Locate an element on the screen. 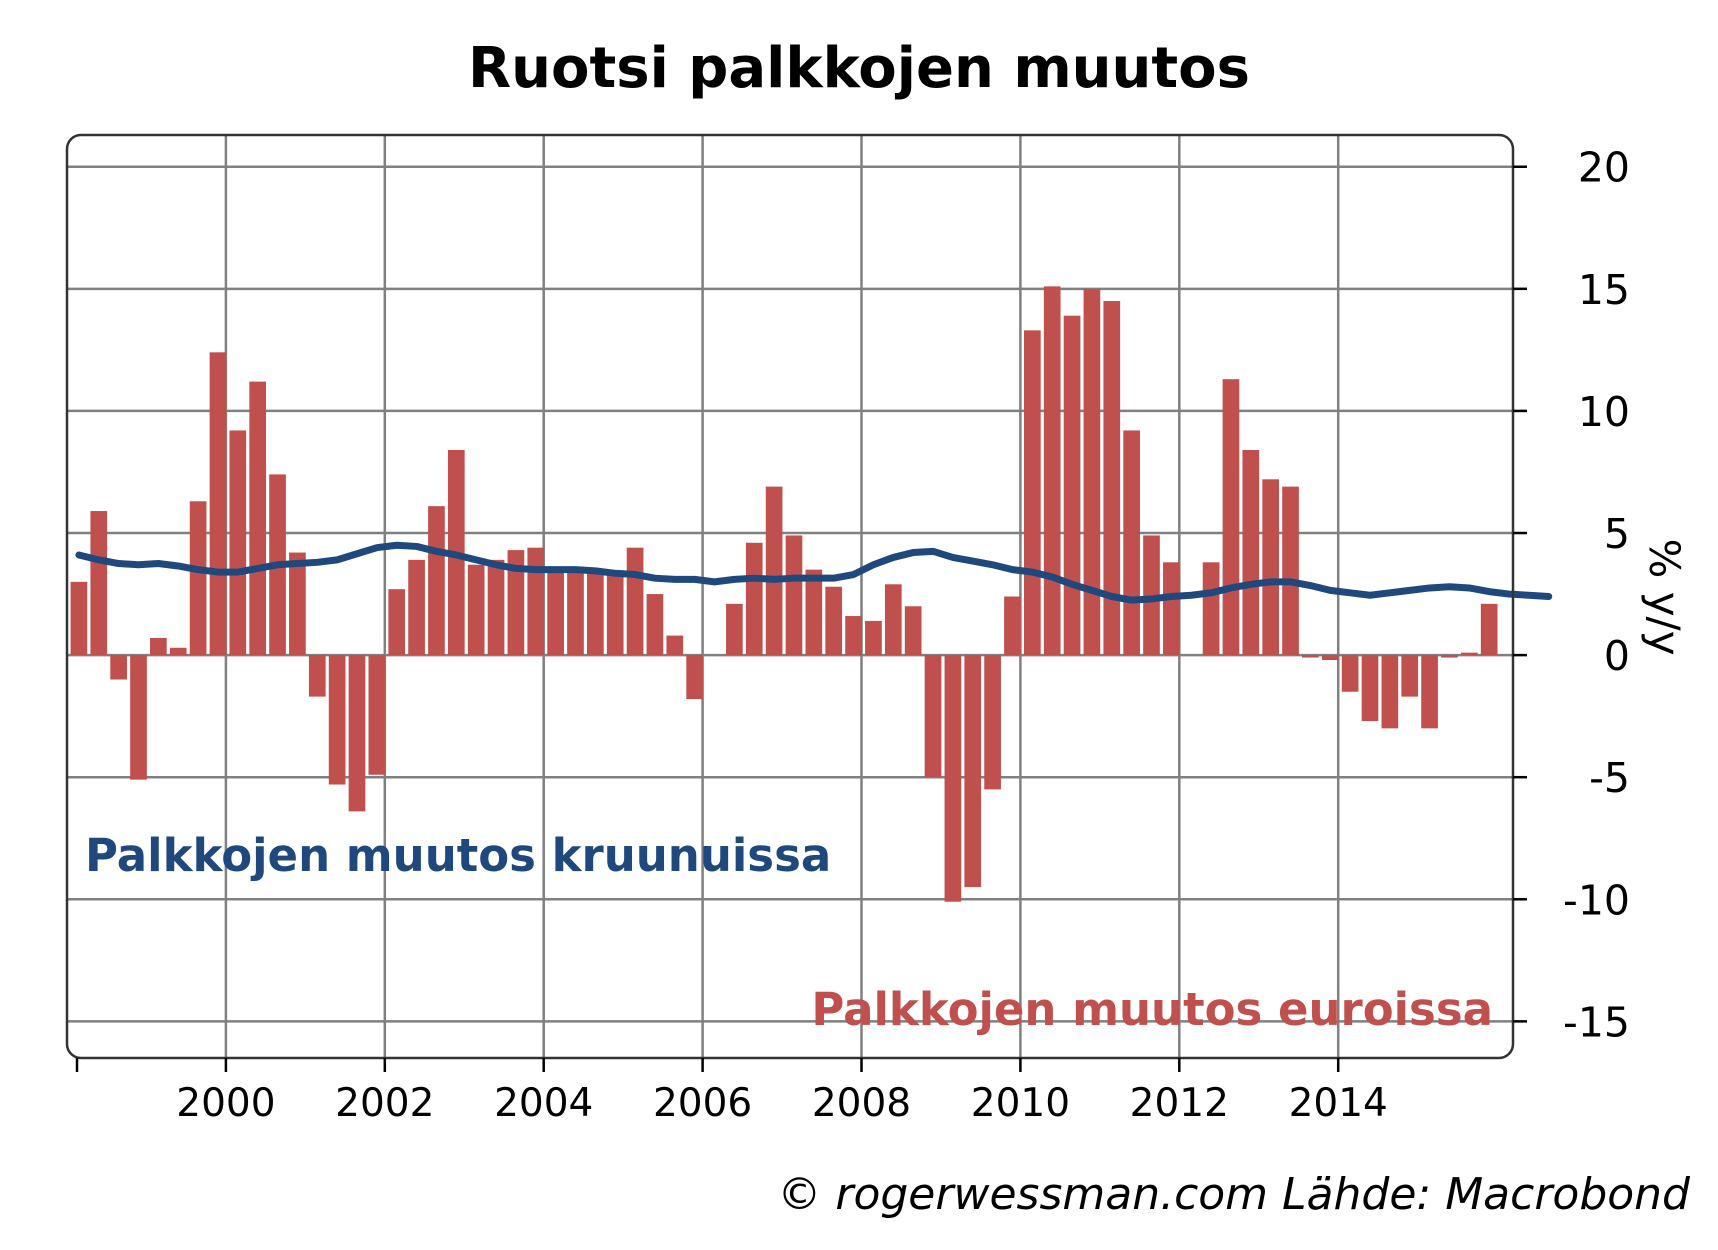 Image resolution: width=1718 pixels, height=1250 pixels. y-axis-label: % y/y is located at coordinates (1664, 596).